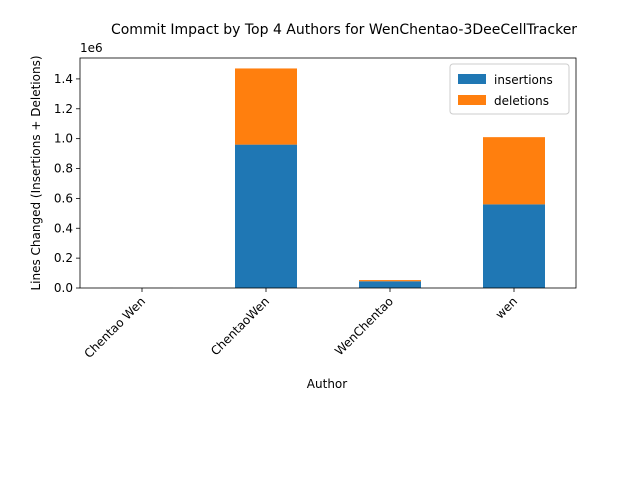 Image resolution: width=640 pixels, height=480 pixels. What do you see at coordinates (472, 100) in the screenshot?
I see `legend-swatch-deletions` at bounding box center [472, 100].